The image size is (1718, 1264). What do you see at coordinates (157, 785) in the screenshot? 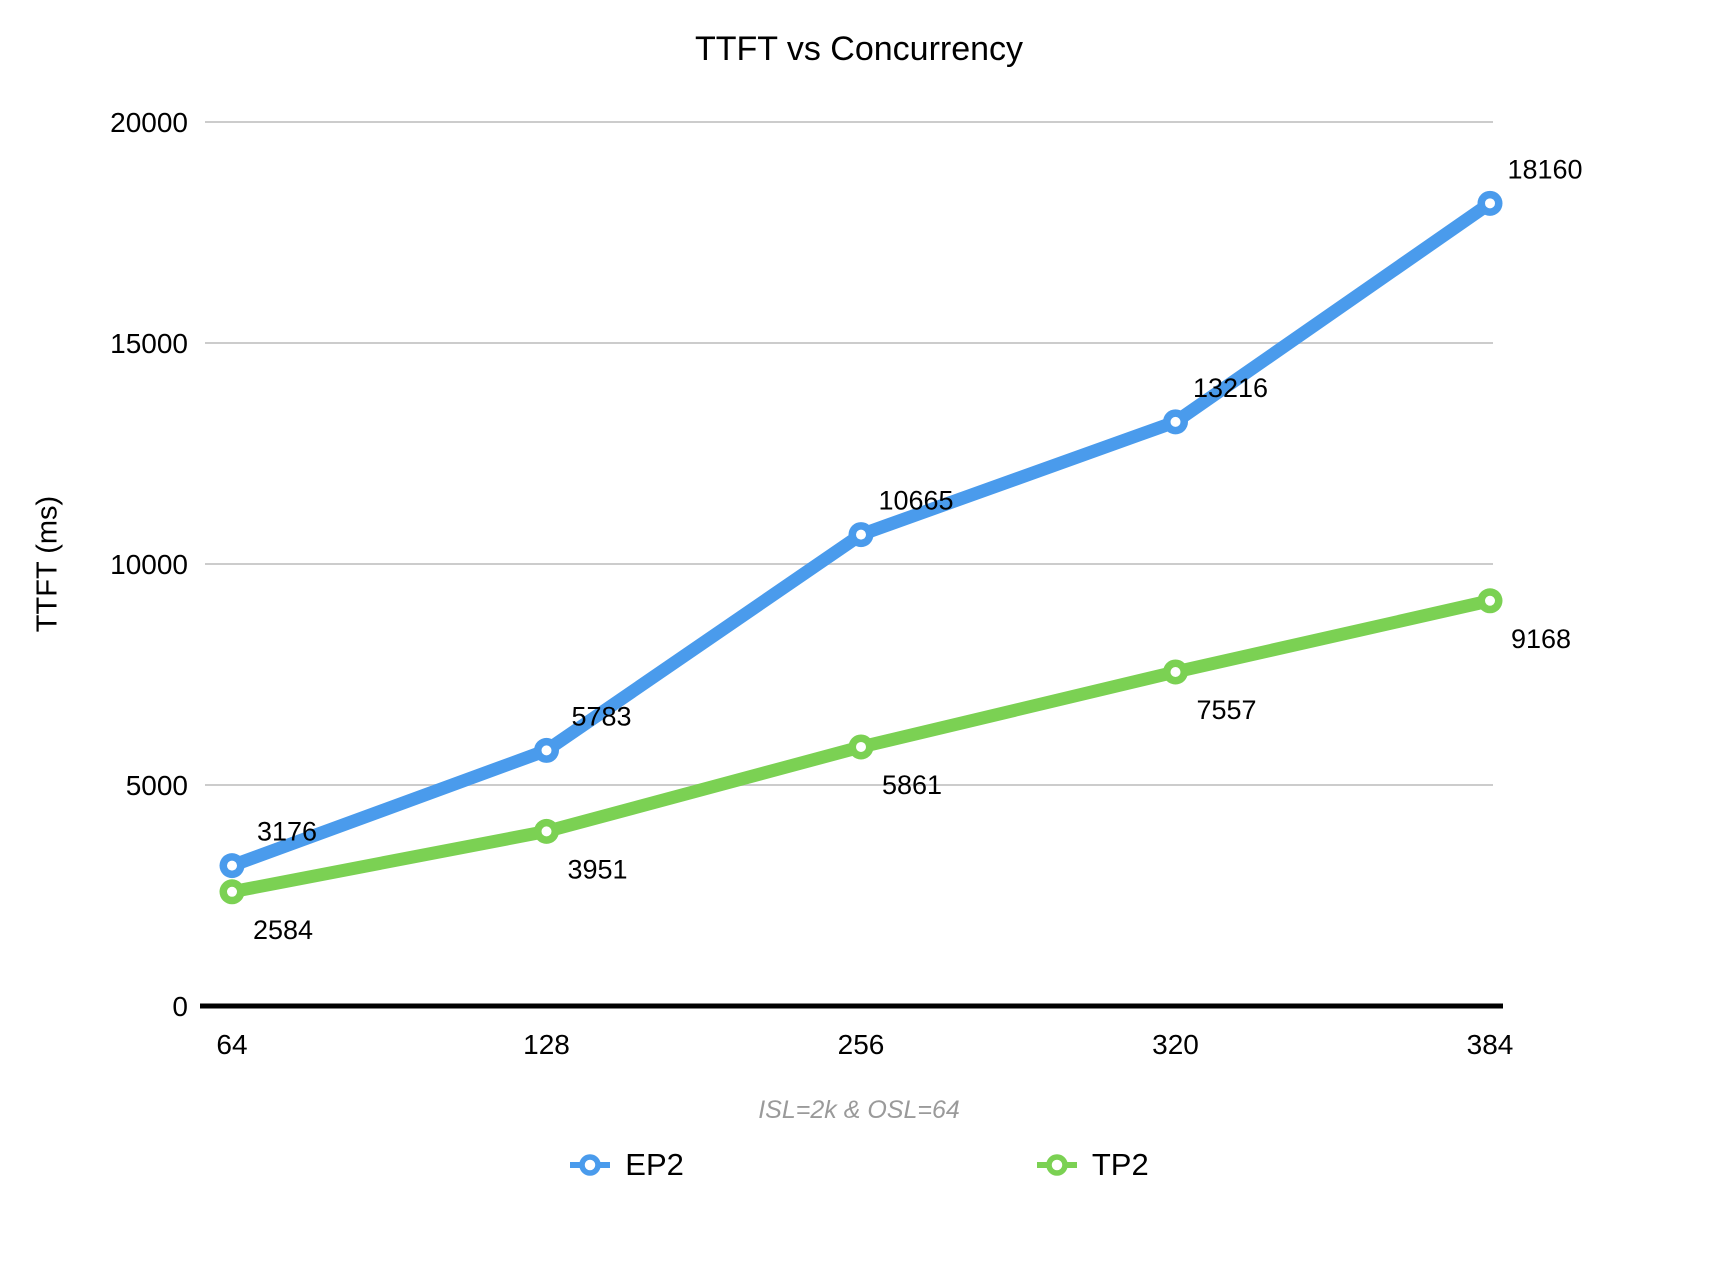
I see `y-tick-label-5000: 5000` at bounding box center [157, 785].